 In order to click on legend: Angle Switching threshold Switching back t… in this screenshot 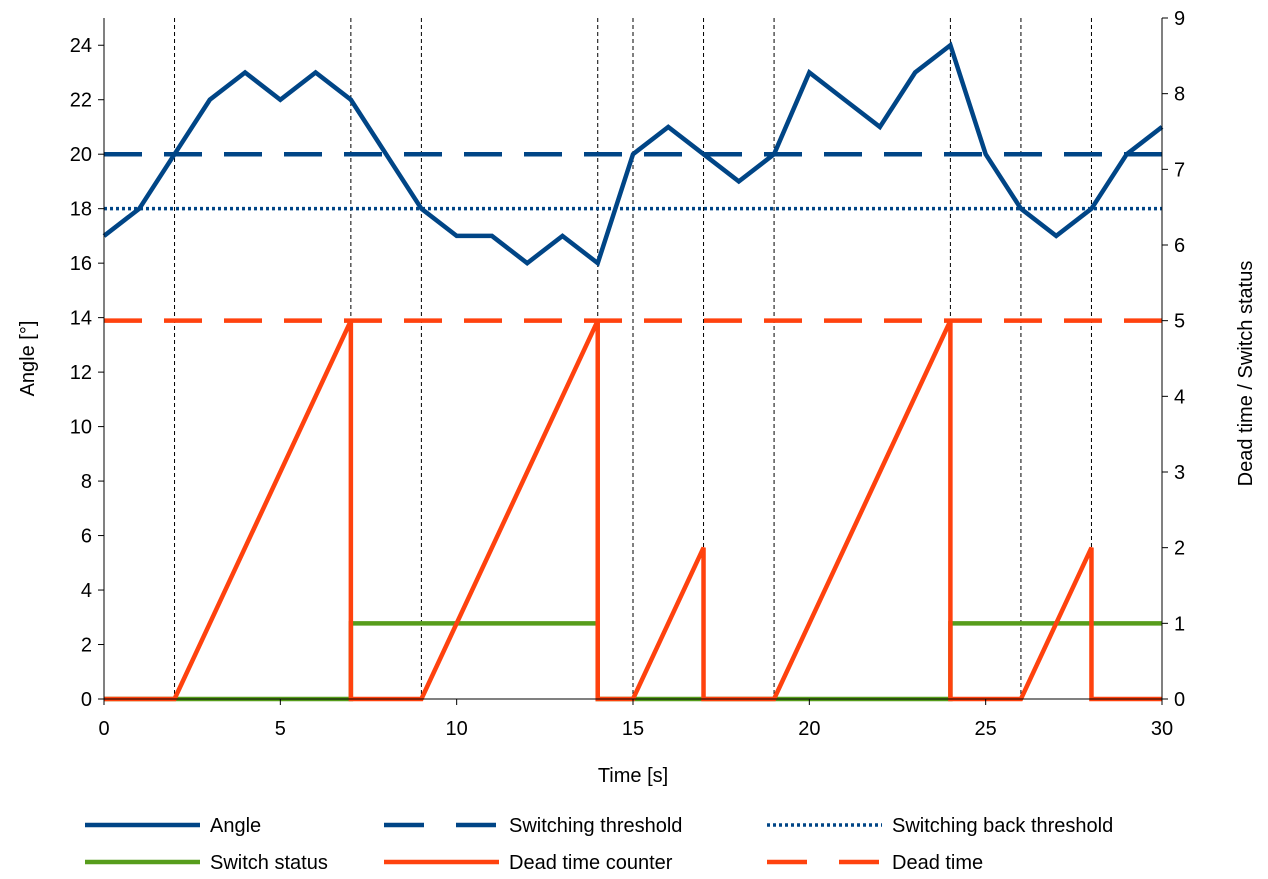, I will do `click(599, 844)`.